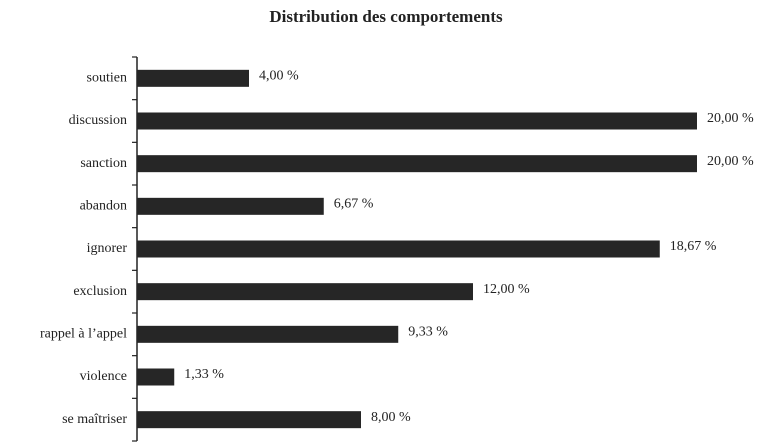 Image resolution: width=773 pixels, height=443 pixels. Describe the element at coordinates (506, 289) in the screenshot. I see `data-label: 12,00 %` at that location.